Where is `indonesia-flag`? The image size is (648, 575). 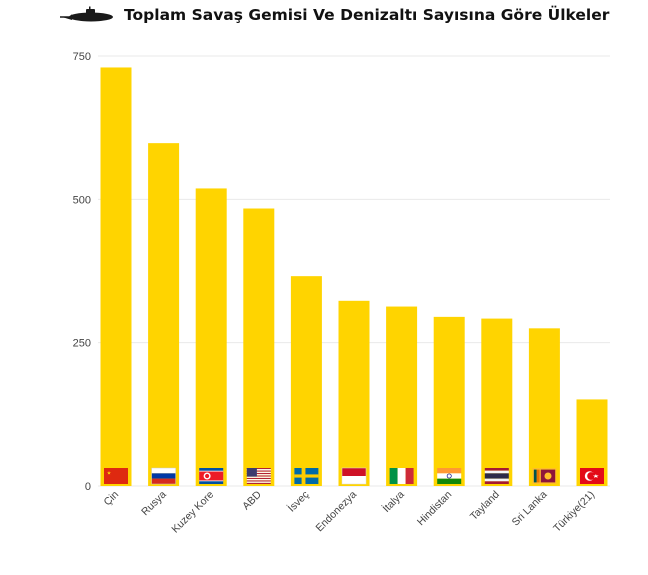 indonesia-flag is located at coordinates (354, 476).